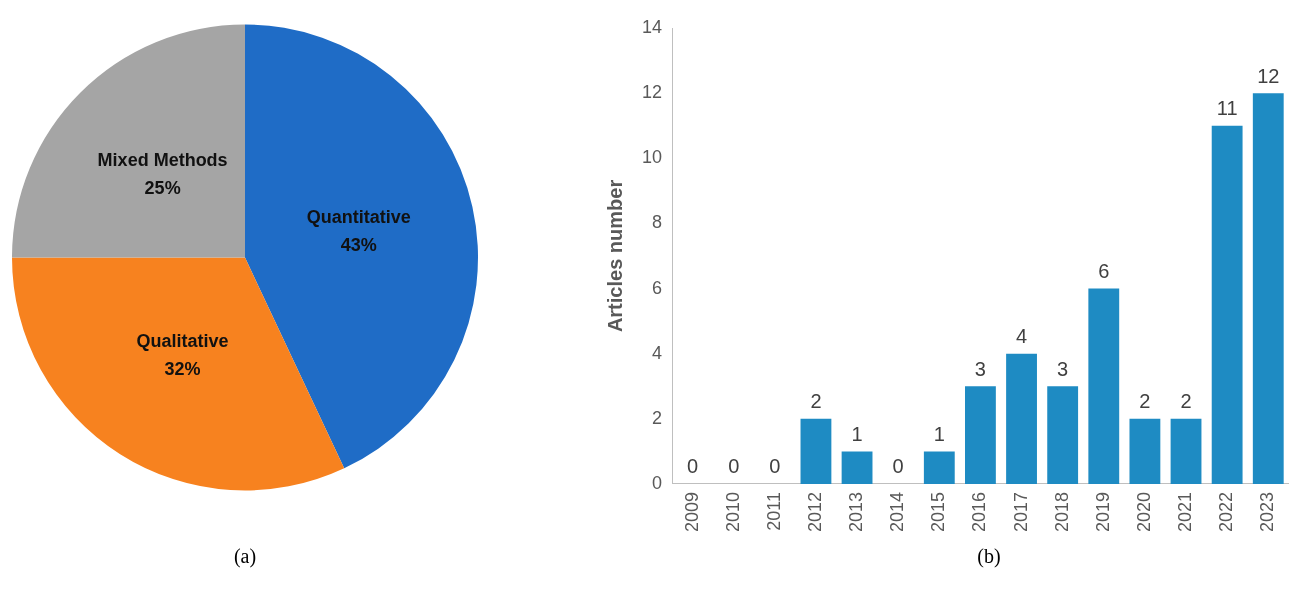  Describe the element at coordinates (1267, 511) in the screenshot. I see `x-tick-label: 2023` at that location.